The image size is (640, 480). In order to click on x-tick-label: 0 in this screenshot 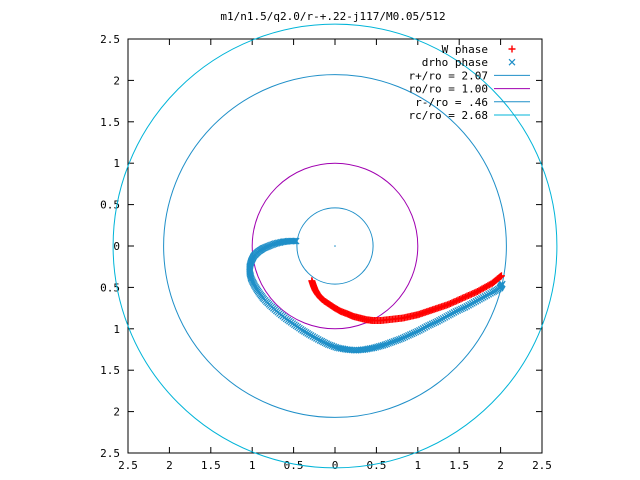, I will do `click(335, 465)`.